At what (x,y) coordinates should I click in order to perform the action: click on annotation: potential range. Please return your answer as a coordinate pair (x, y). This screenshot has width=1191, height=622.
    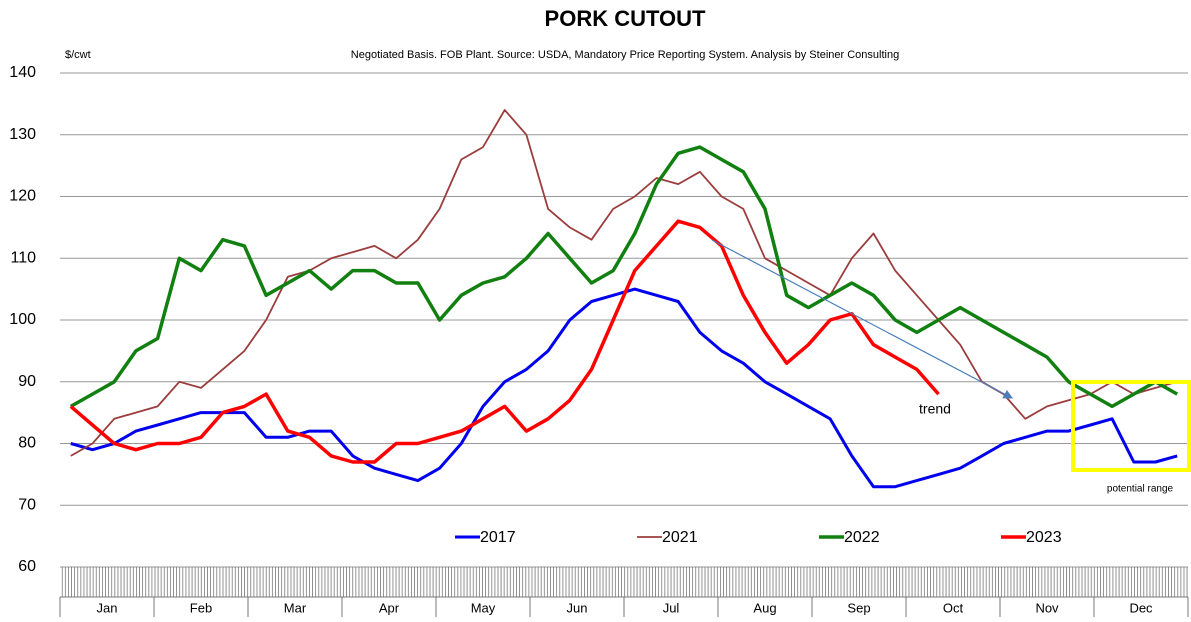
    Looking at the image, I should click on (1140, 489).